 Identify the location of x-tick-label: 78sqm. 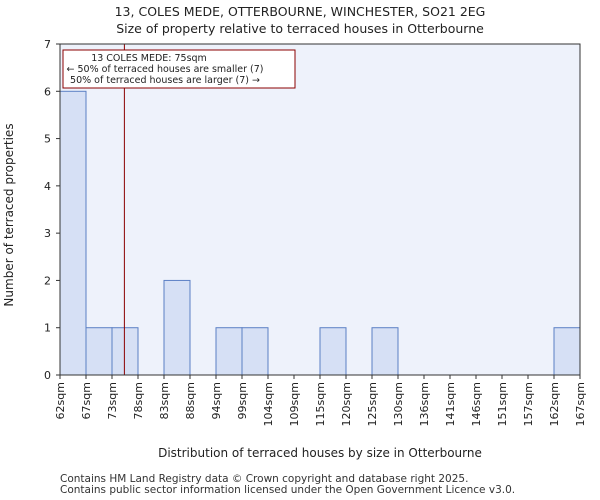
(138, 400).